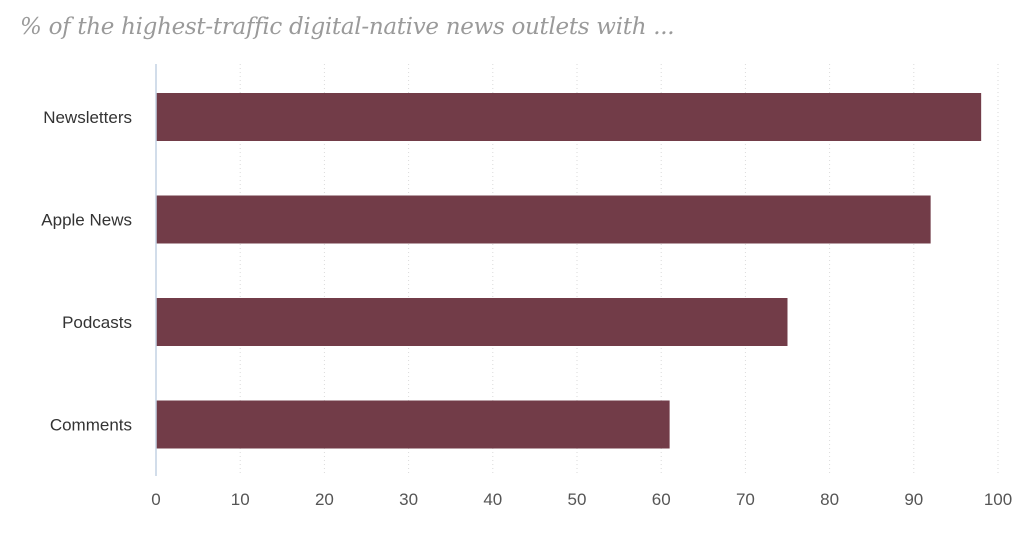 This screenshot has width=1024, height=539. Describe the element at coordinates (240, 499) in the screenshot. I see `x-tick-label: 10` at that location.